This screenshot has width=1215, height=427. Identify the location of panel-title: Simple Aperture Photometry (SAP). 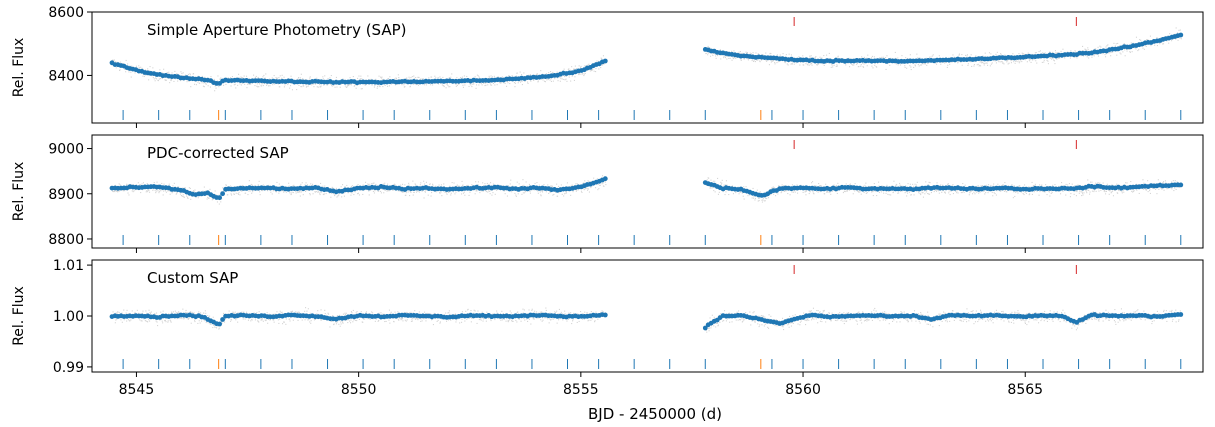
(277, 30).